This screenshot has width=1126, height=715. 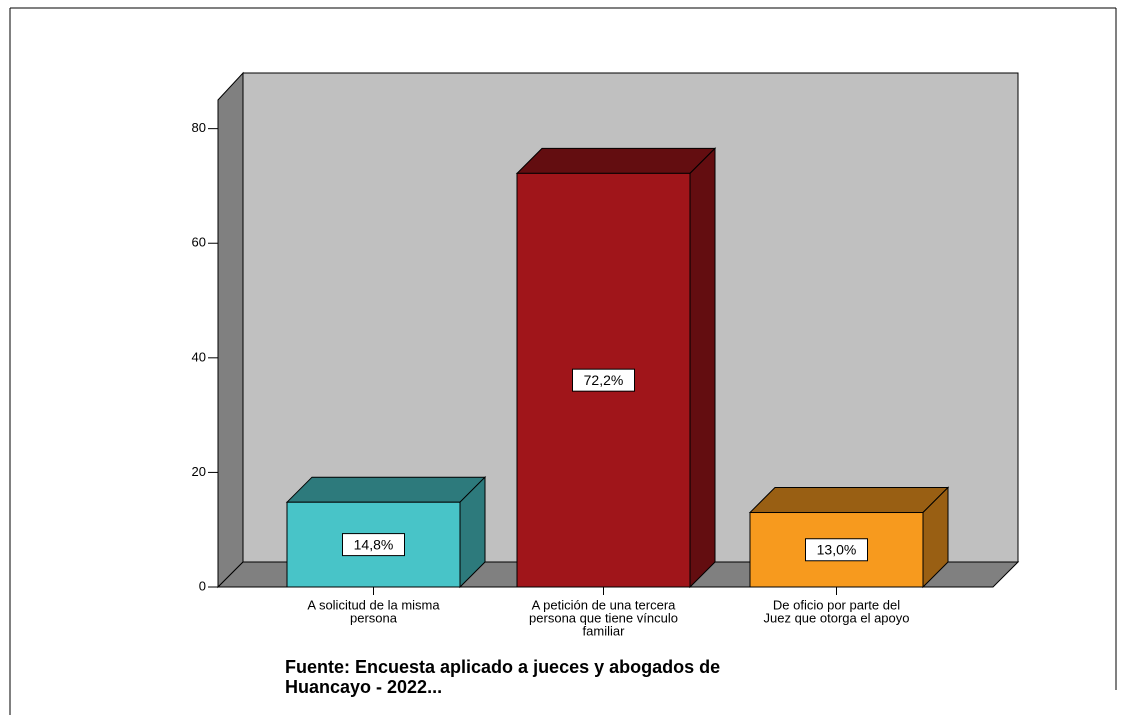 What do you see at coordinates (199, 127) in the screenshot?
I see `y-tick-label: 80` at bounding box center [199, 127].